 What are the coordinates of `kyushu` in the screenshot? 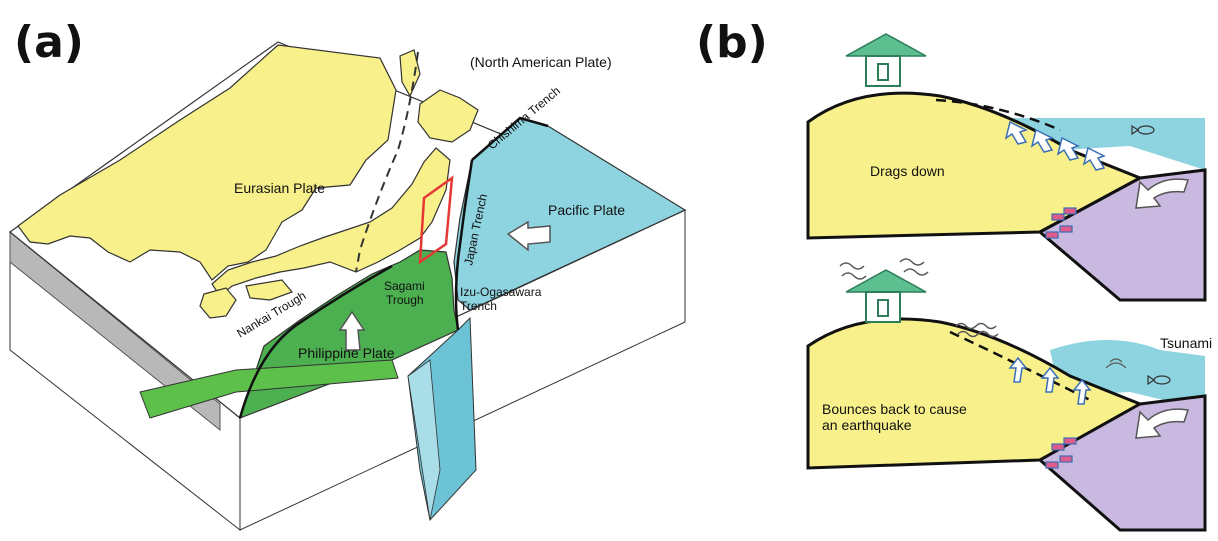 It's located at (218, 303).